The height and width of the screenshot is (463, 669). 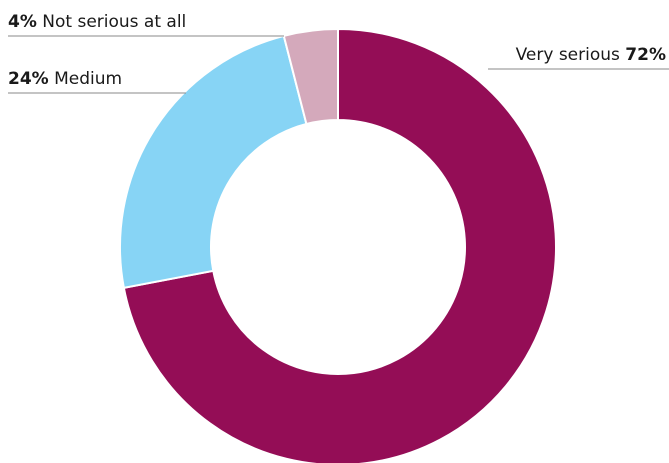 What do you see at coordinates (568, 55) in the screenshot?
I see `label-very-serious-name: Very serious` at bounding box center [568, 55].